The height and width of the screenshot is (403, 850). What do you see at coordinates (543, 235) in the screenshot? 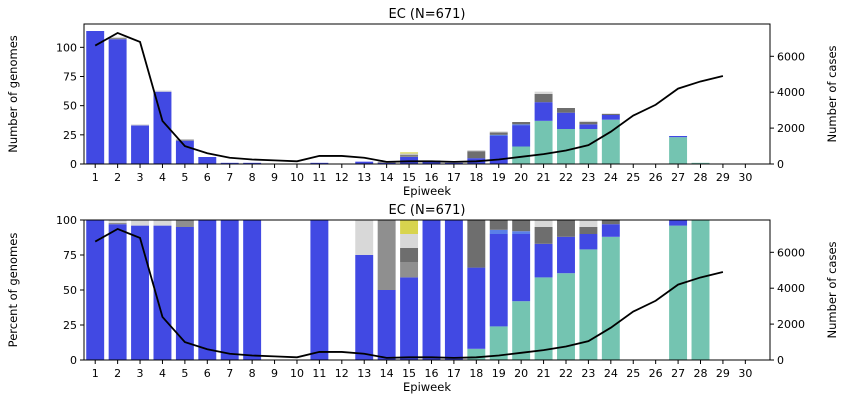
I see `bar-segment-w21-s4` at bounding box center [543, 235].